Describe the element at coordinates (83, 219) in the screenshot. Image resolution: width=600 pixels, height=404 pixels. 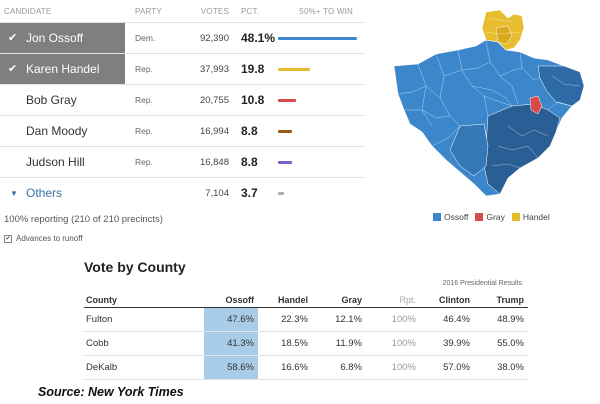
I see `reporting-status: 100% reporting (210 of 210 precincts)` at that location.